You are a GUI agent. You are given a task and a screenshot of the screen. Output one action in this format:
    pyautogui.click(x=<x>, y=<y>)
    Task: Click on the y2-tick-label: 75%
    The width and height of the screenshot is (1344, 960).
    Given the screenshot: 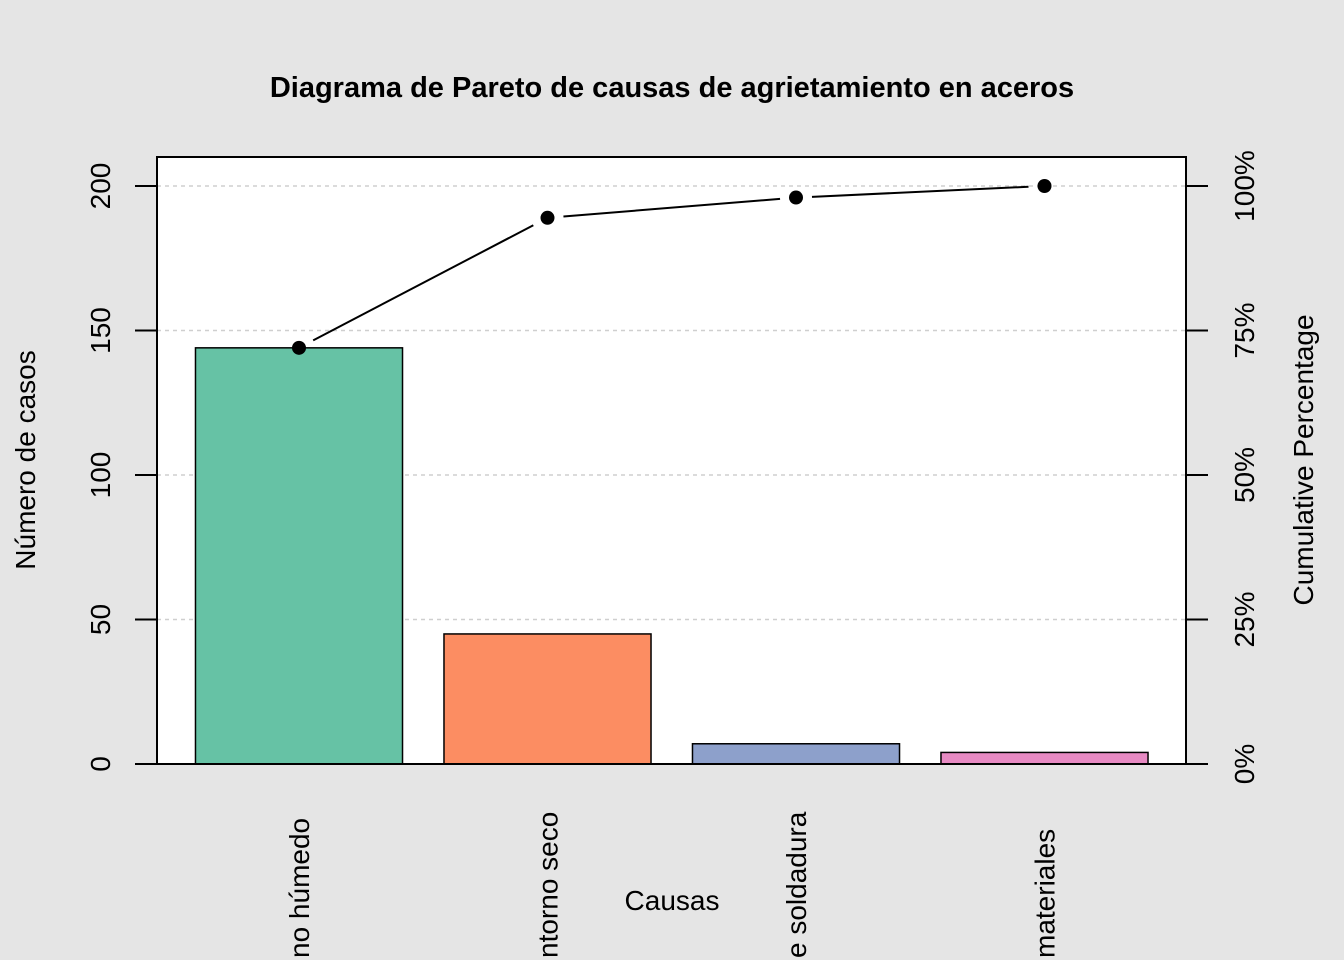 What is the action you would take?
    pyautogui.click(x=1244, y=330)
    